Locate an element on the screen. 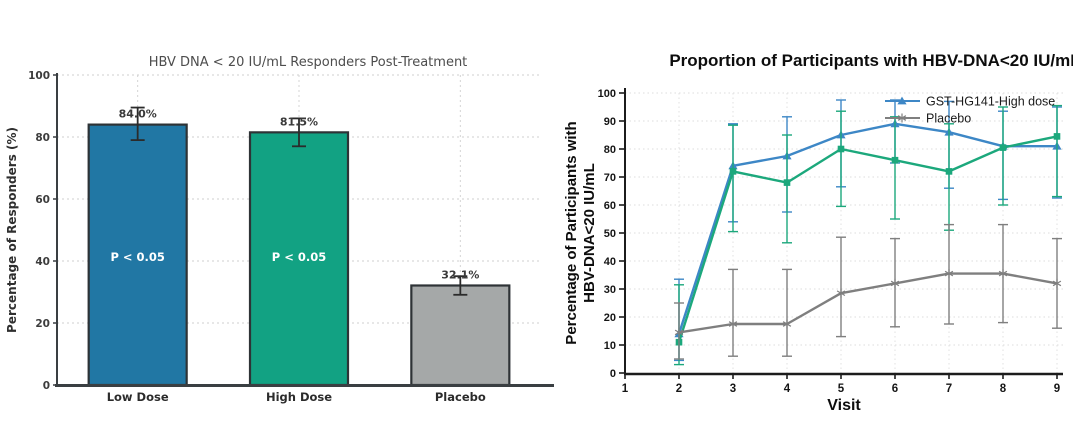 The width and height of the screenshot is (1073, 435). x-tick-label: 1 is located at coordinates (625, 389).